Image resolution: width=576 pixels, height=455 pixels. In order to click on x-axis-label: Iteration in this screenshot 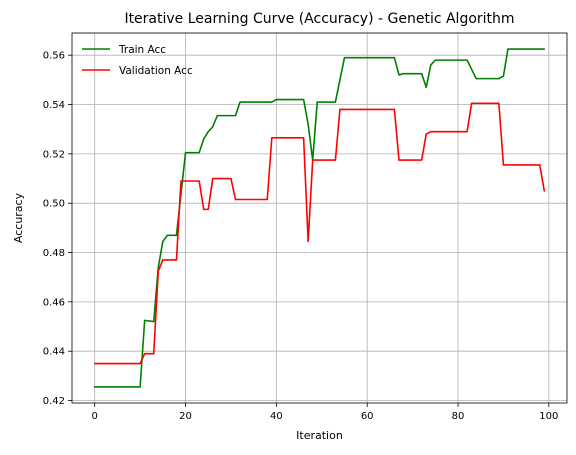, I will do `click(319, 435)`.